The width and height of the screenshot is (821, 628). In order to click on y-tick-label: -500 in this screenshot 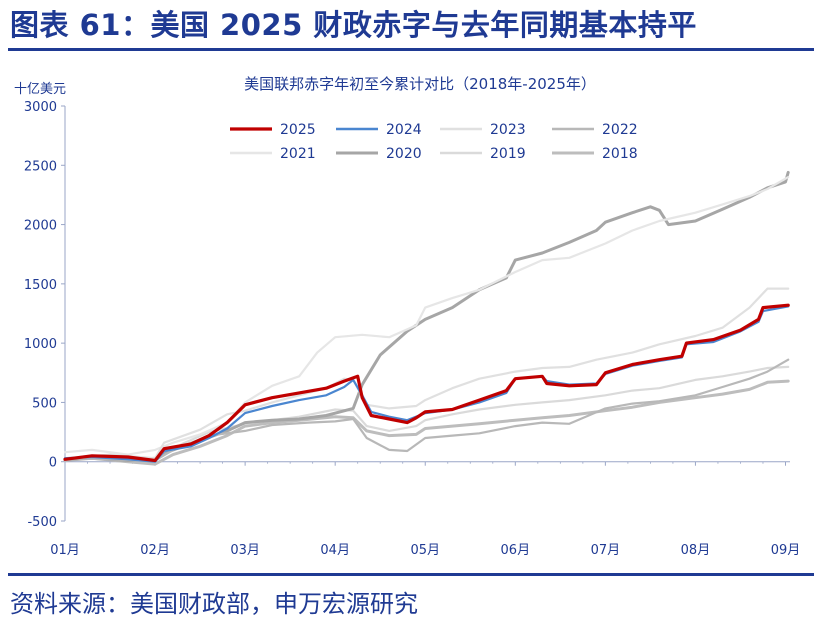, I will do `click(42, 522)`.